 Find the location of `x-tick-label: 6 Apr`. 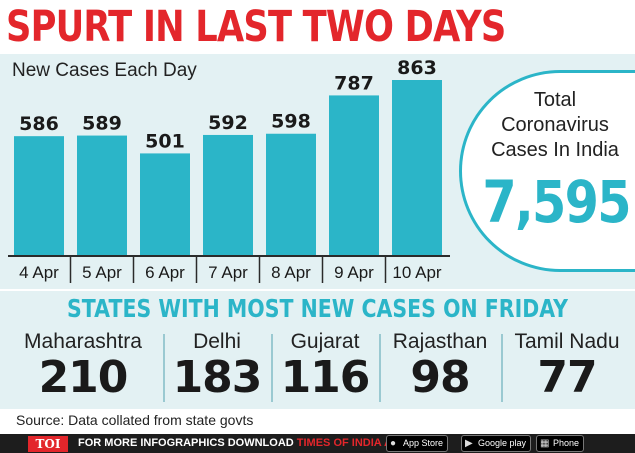

x-tick-label: 6 Apr is located at coordinates (165, 272).